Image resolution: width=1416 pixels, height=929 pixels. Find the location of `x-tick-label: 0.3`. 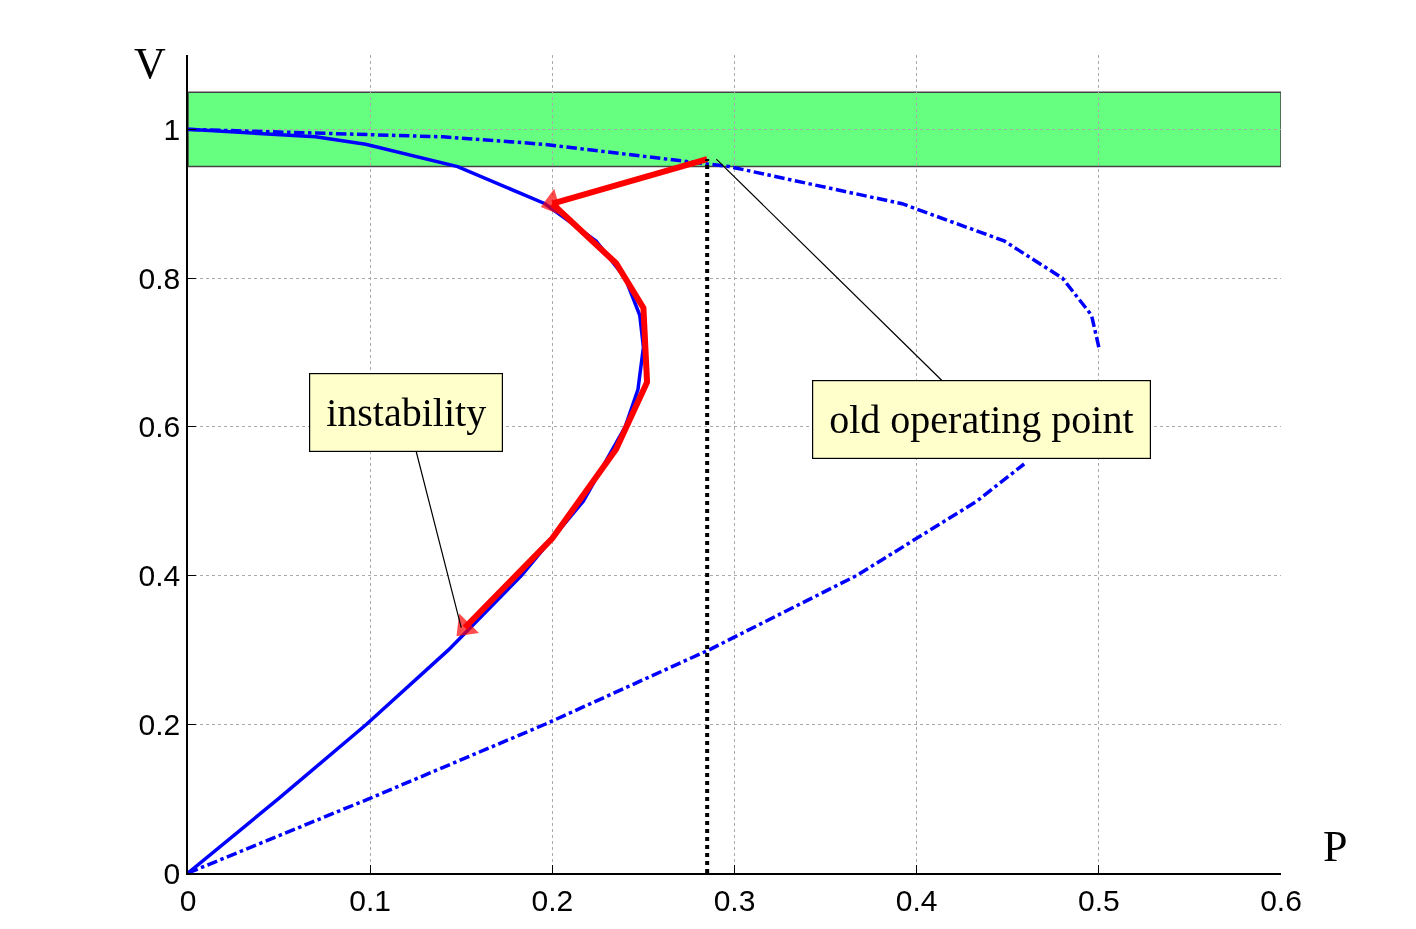

x-tick-label: 0.3 is located at coordinates (734, 900).